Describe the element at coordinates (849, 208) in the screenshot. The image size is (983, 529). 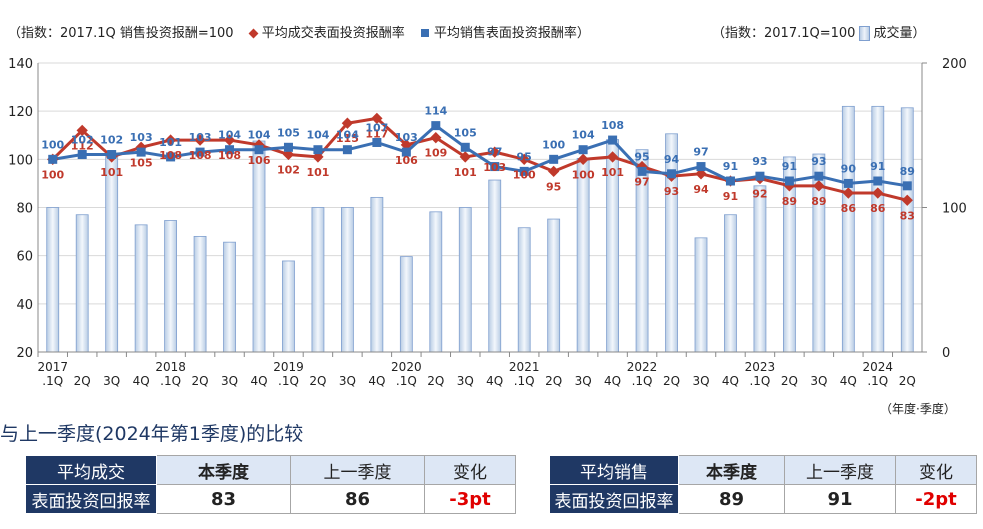
I see `red-data-label: 86` at that location.